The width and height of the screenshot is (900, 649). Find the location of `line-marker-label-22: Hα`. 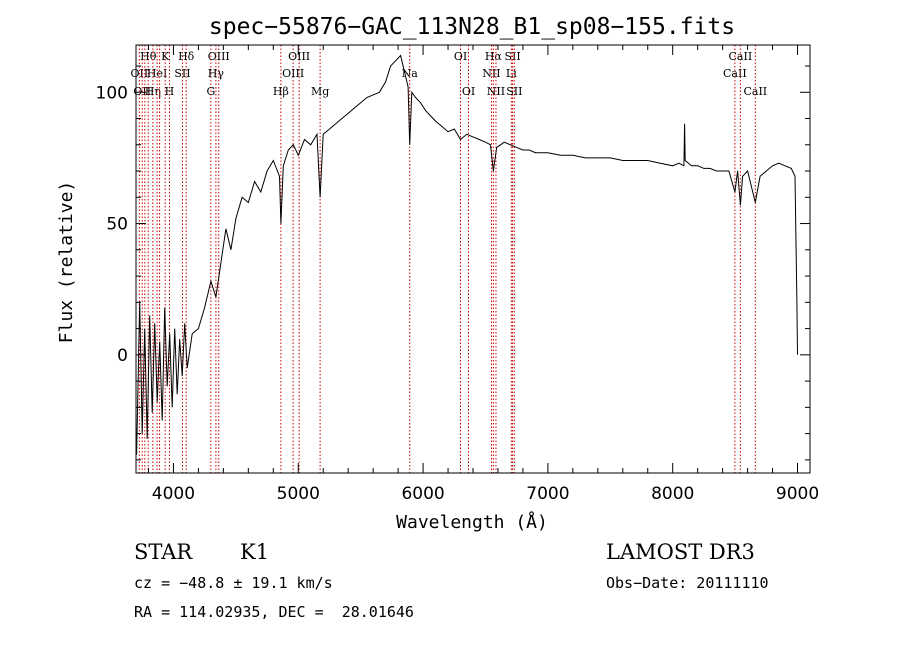

line-marker-label-22: Hα is located at coordinates (494, 56).